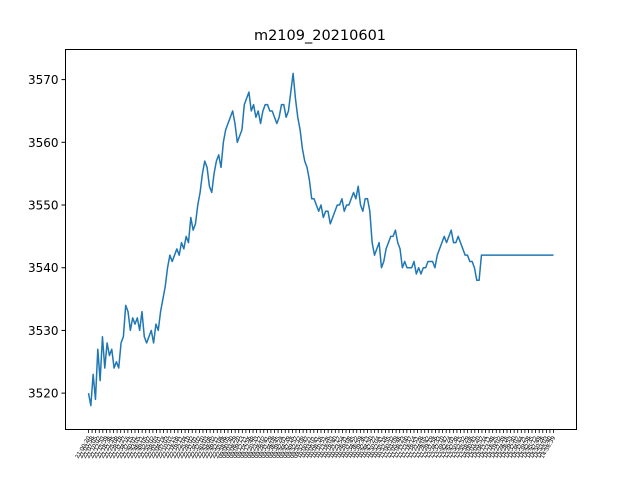 The image size is (640, 480). What do you see at coordinates (43, 268) in the screenshot?
I see `y-tick-label: 3540` at bounding box center [43, 268].